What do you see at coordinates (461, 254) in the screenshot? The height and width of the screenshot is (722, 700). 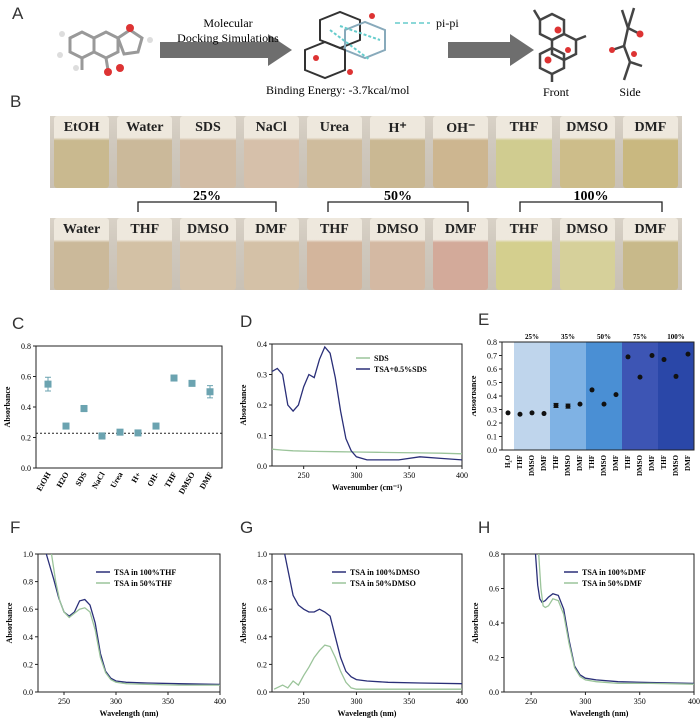 I see `vial: DMF` at bounding box center [461, 254].